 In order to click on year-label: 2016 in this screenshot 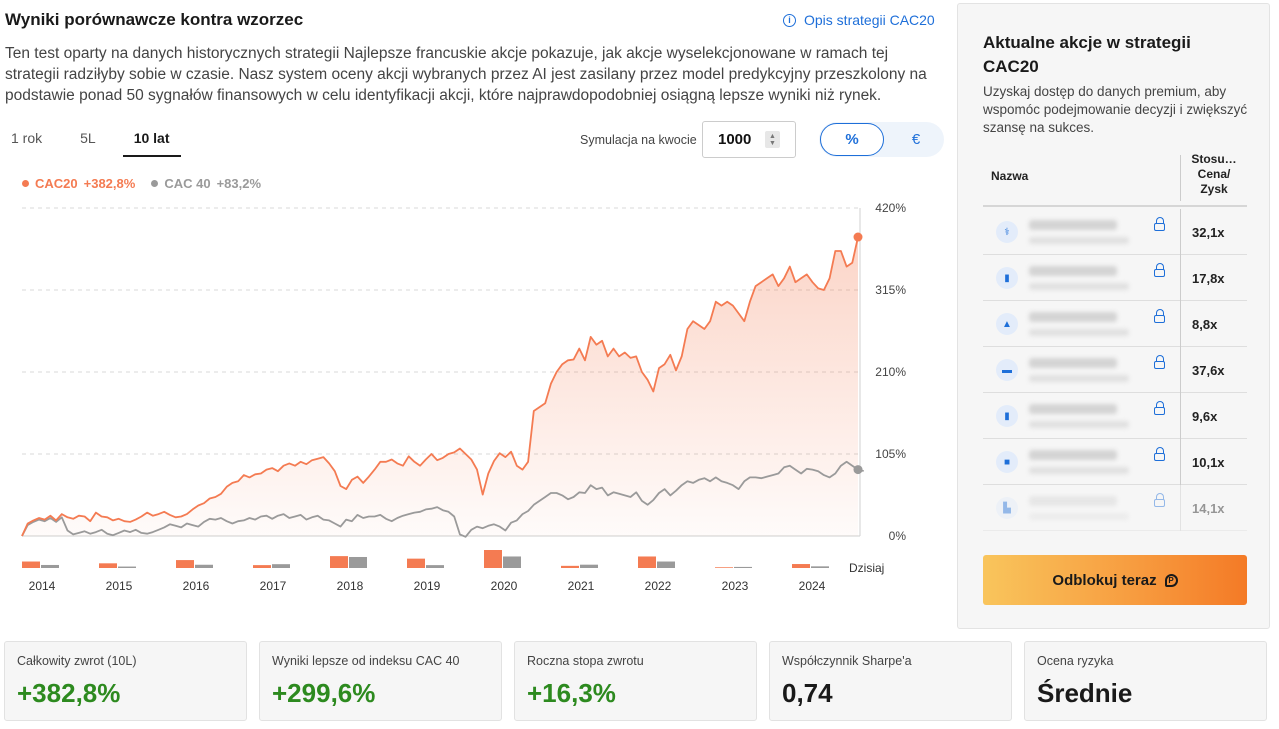, I will do `click(196, 586)`.